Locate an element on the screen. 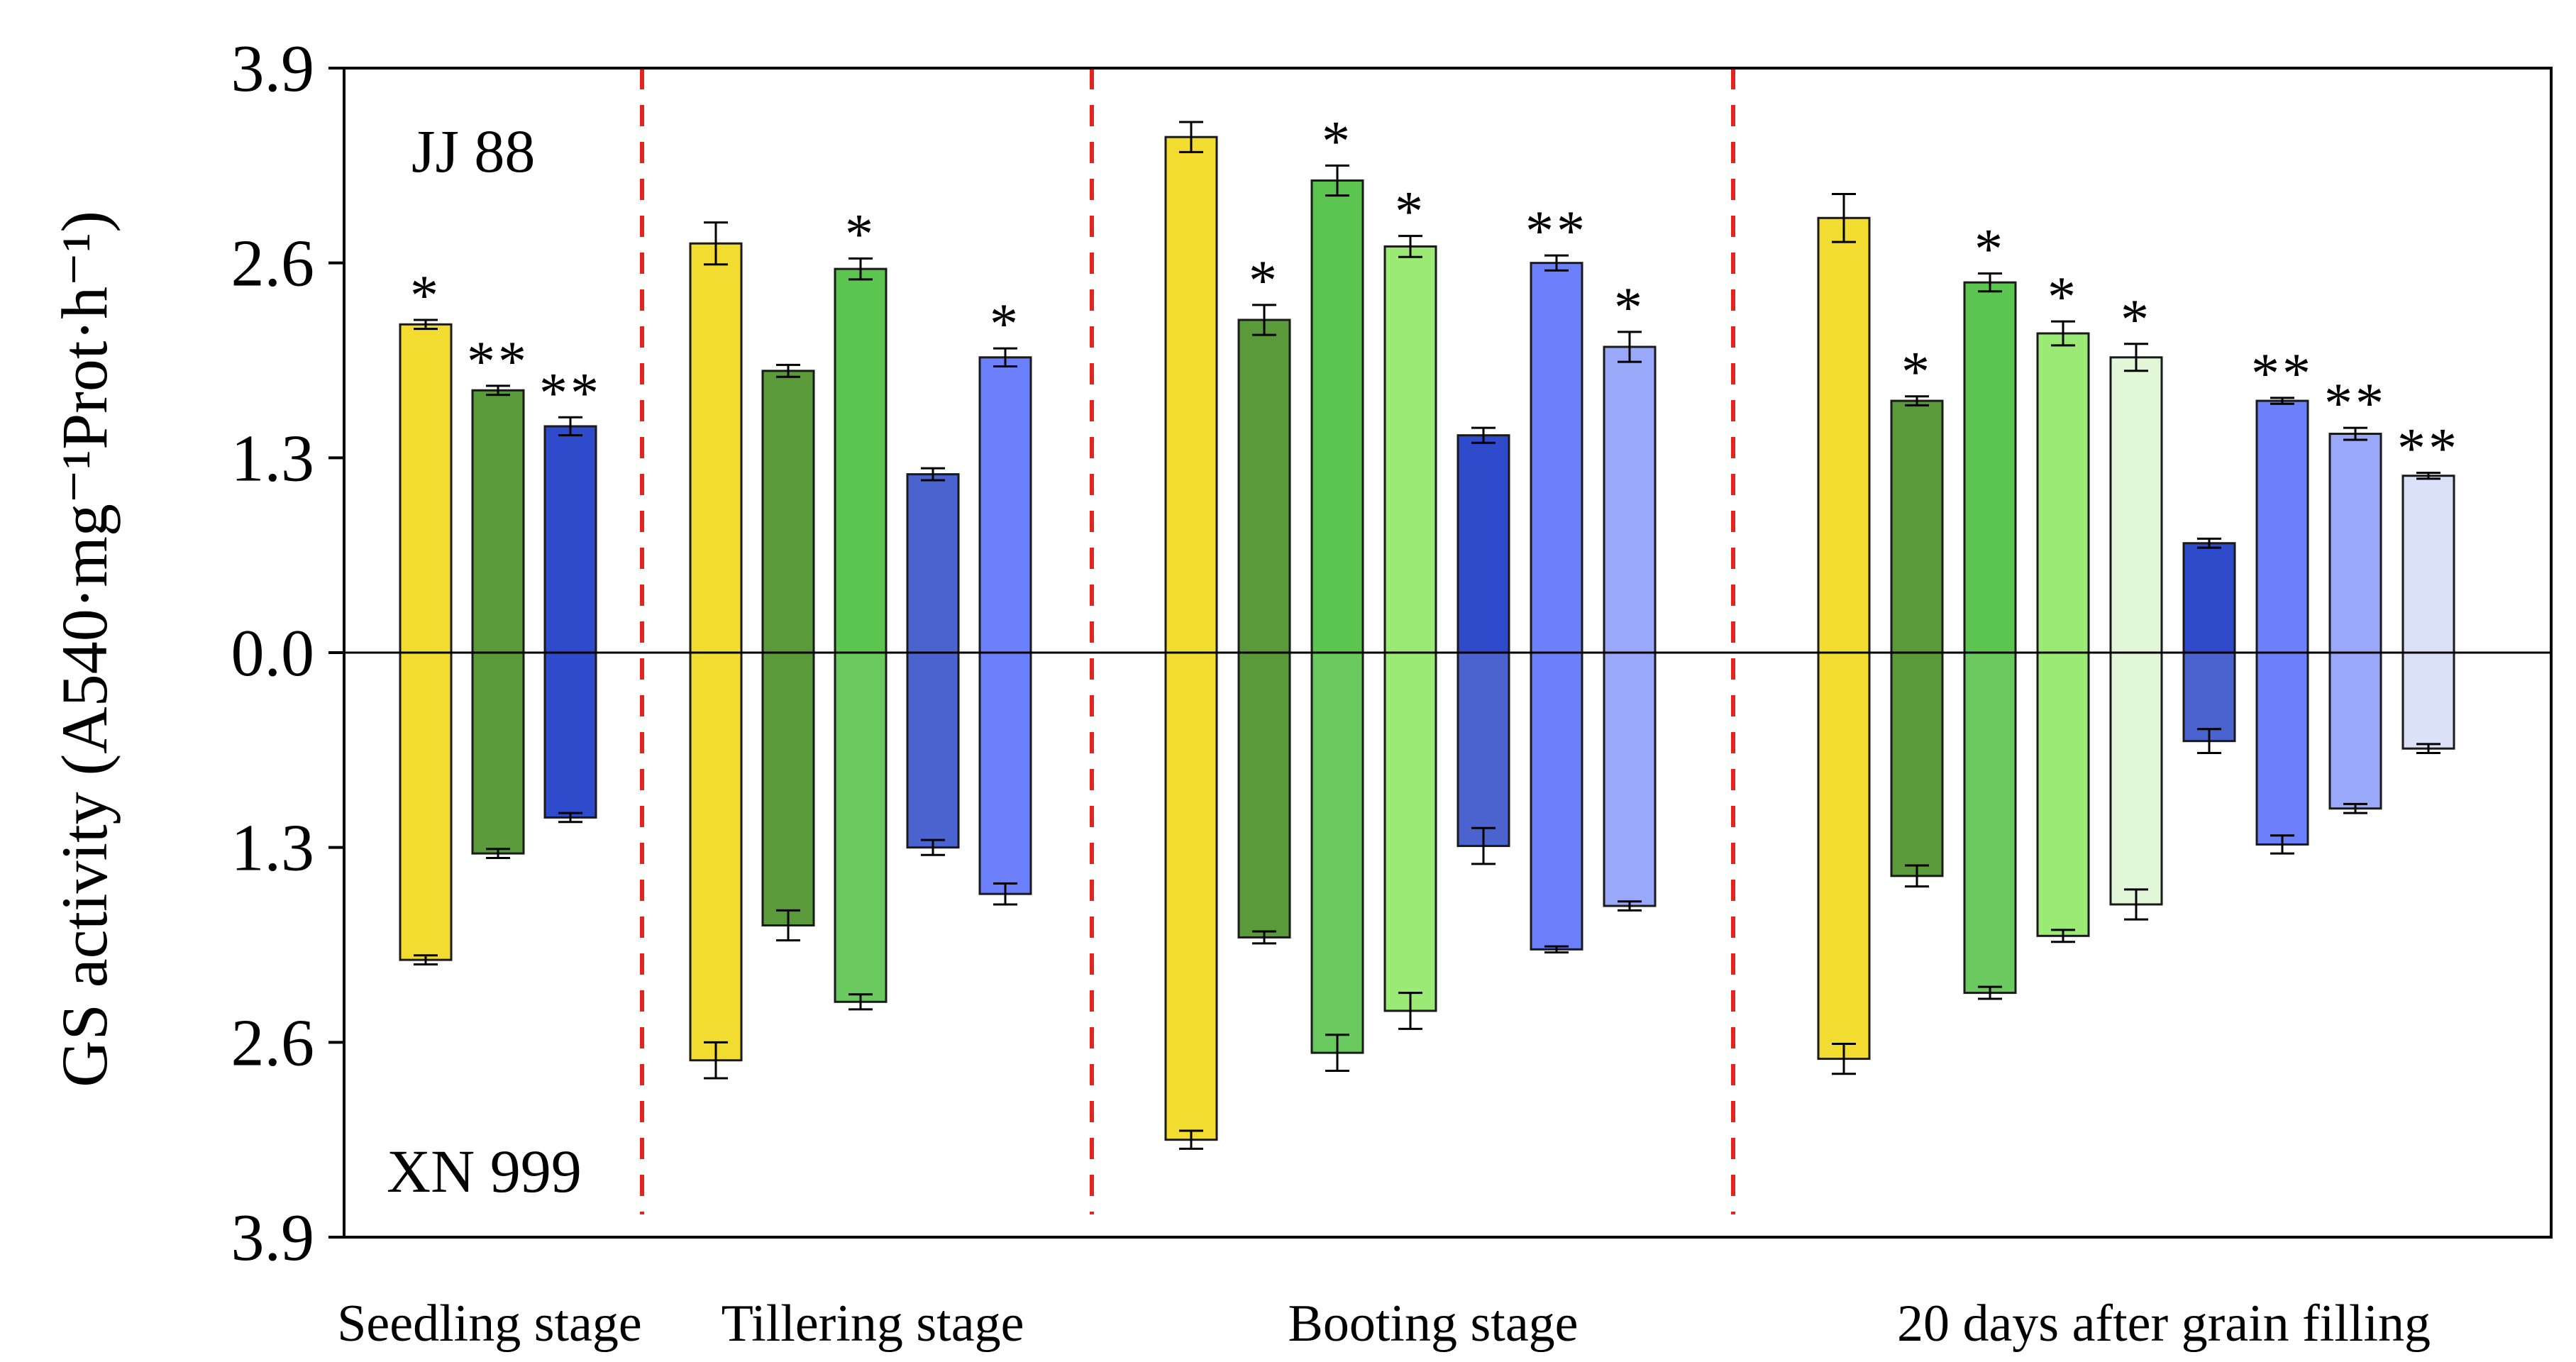 The width and height of the screenshot is (2576, 1362). bar-4-7-xn999 is located at coordinates (2282, 748).